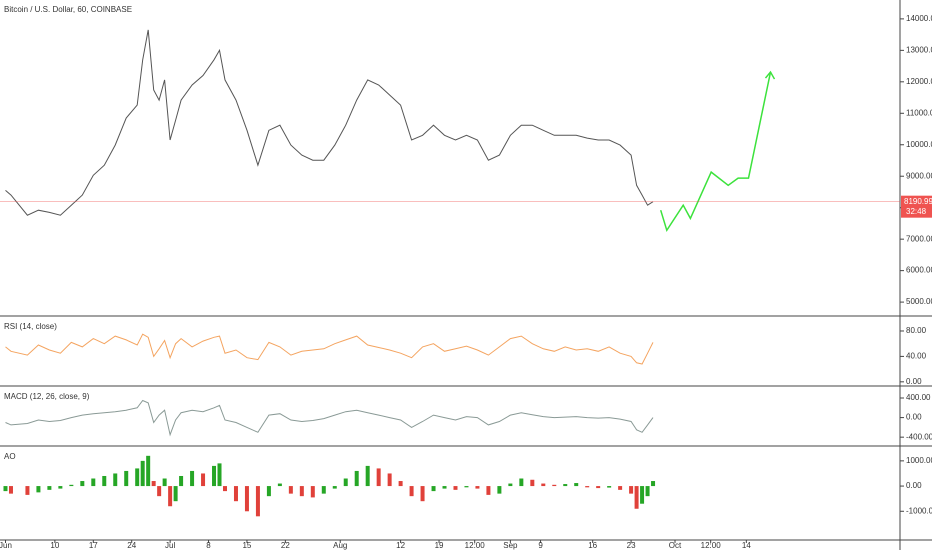 The height and width of the screenshot is (550, 932). Describe the element at coordinates (918, 397) in the screenshot. I see `y-tick-label: 400.00` at that location.